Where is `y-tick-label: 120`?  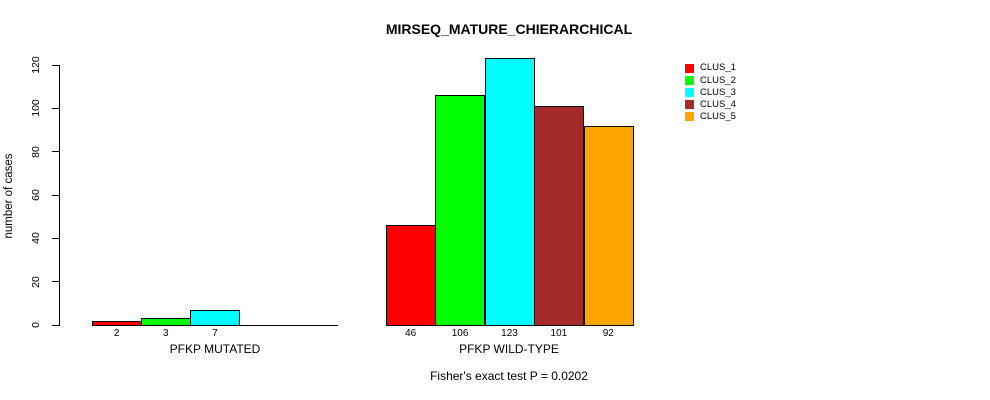
y-tick-label: 120 is located at coordinates (36, 65).